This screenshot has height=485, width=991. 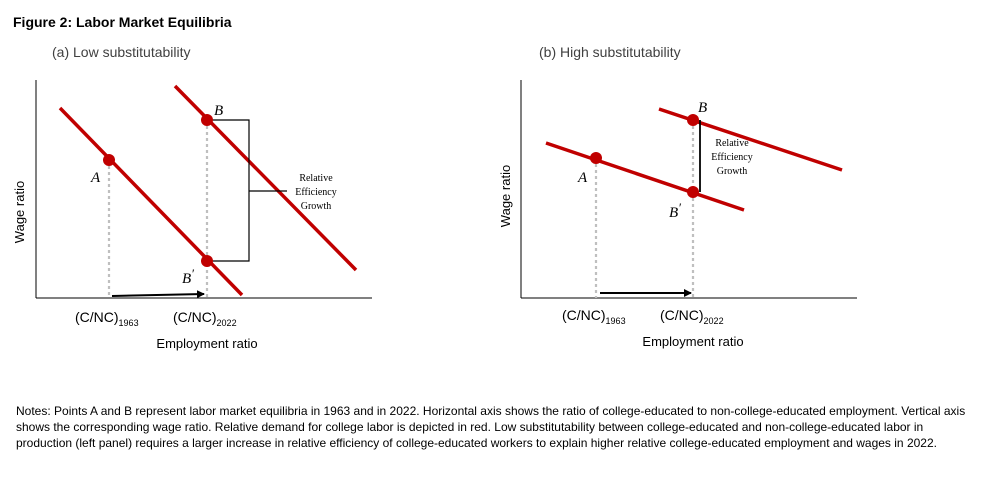 I want to click on employment-shift-arrow, so click(x=158, y=294).